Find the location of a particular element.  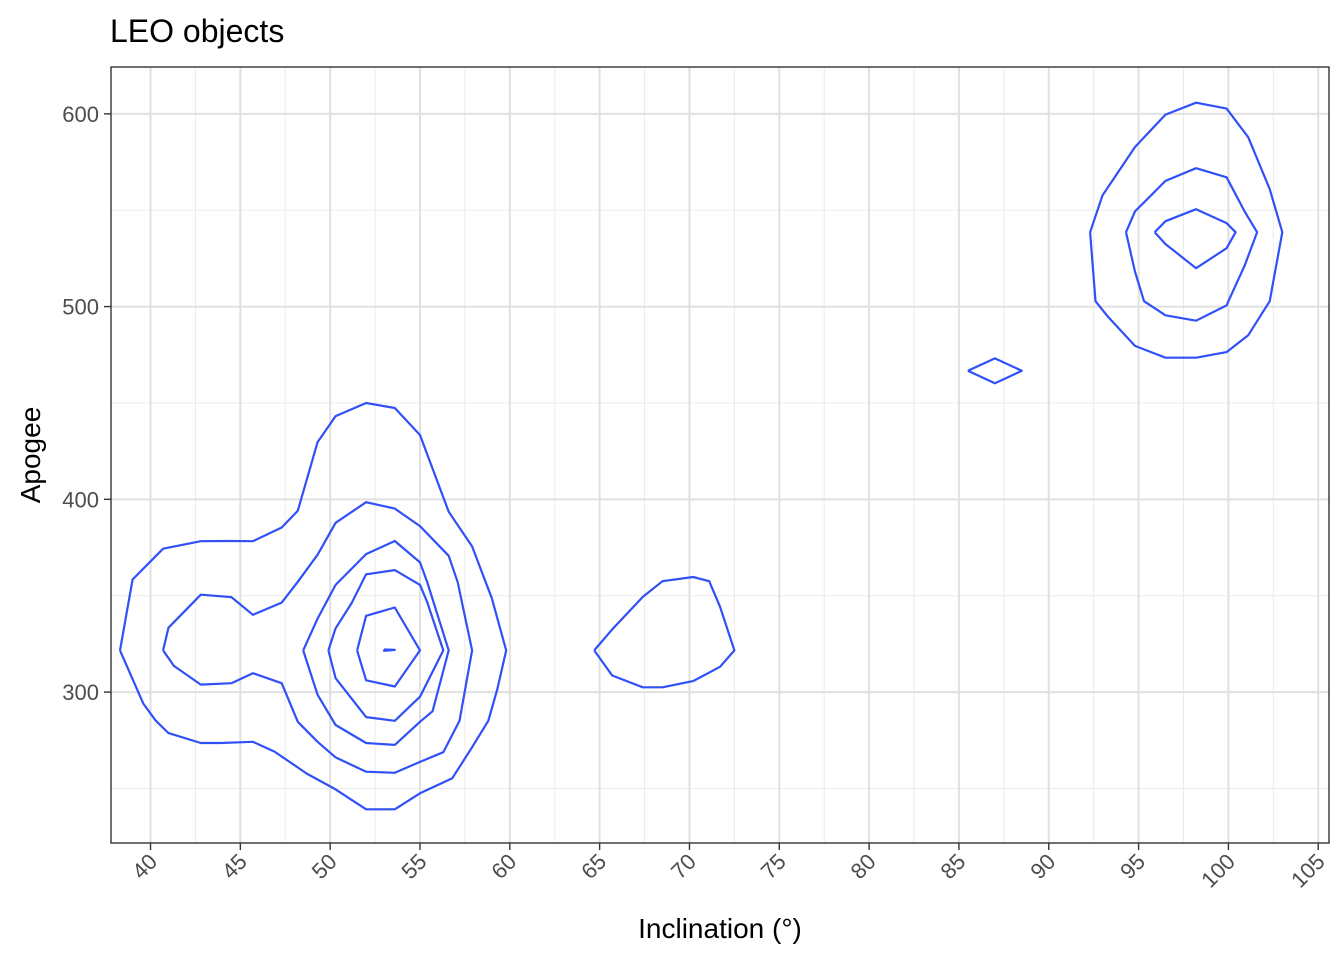

y-tick-label: 400 is located at coordinates (80, 499).